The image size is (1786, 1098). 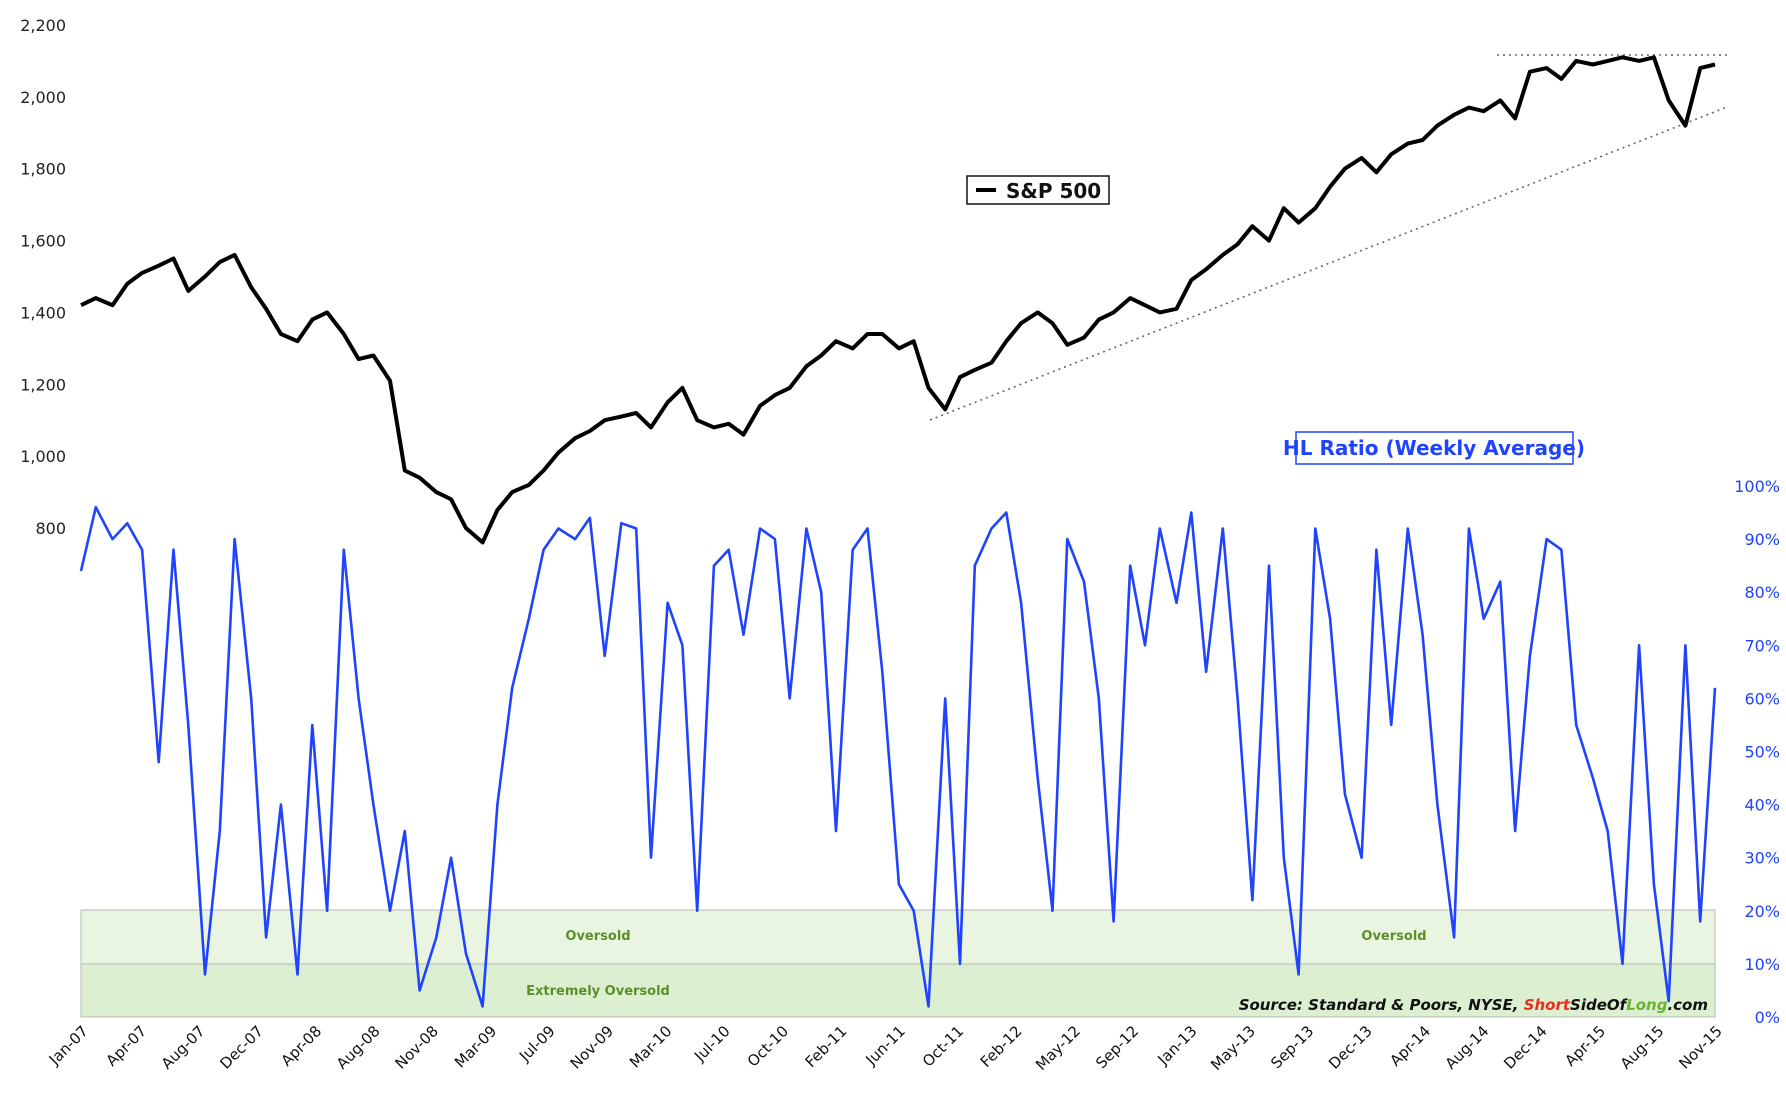 What do you see at coordinates (826, 1046) in the screenshot?
I see `x-tick-label: Feb-11` at bounding box center [826, 1046].